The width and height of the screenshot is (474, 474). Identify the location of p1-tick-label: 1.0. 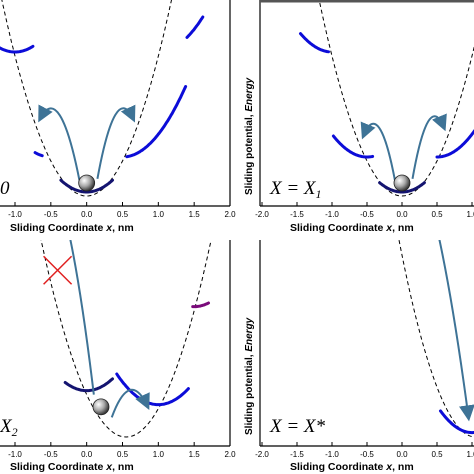
(470, 214).